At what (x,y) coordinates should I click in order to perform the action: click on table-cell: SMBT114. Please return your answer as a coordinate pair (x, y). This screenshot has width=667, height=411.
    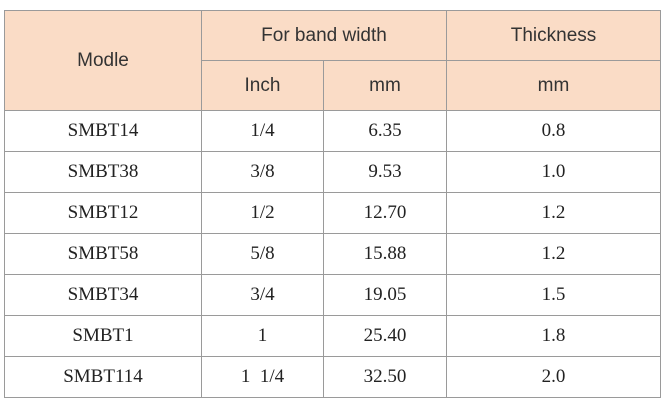
    Looking at the image, I should click on (103, 377).